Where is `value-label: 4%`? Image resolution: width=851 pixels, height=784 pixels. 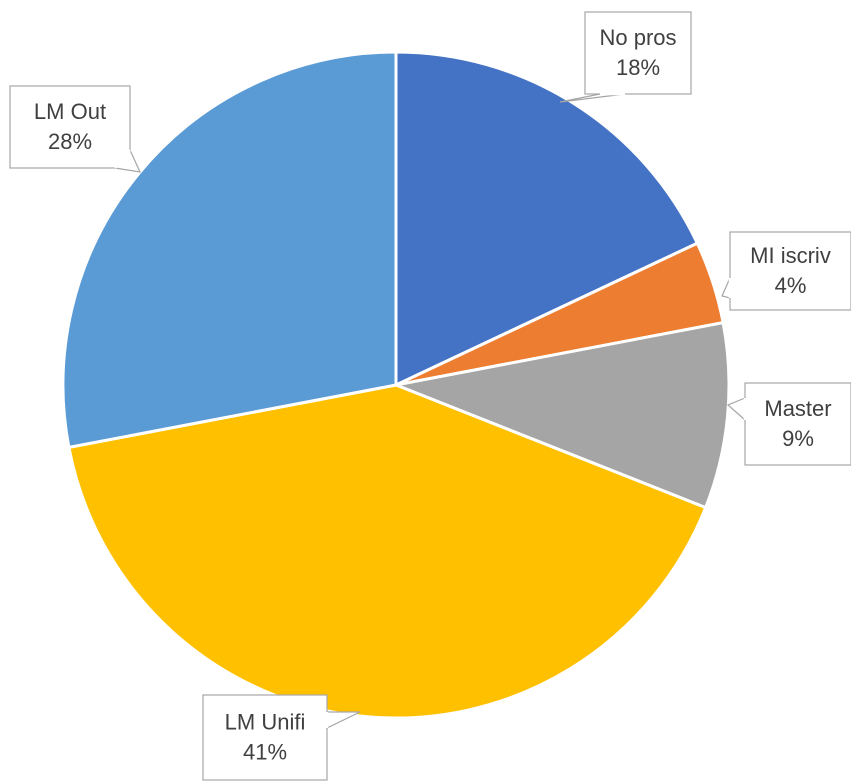 value-label: 4% is located at coordinates (791, 285).